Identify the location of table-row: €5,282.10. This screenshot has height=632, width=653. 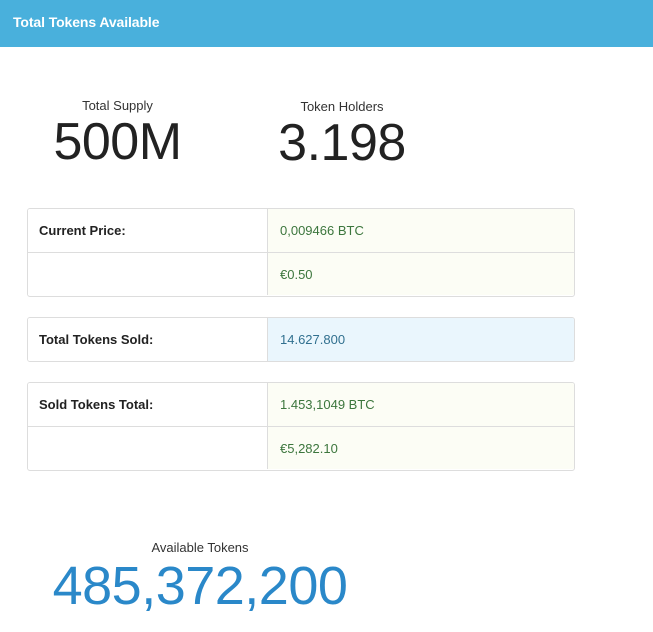
(301, 447).